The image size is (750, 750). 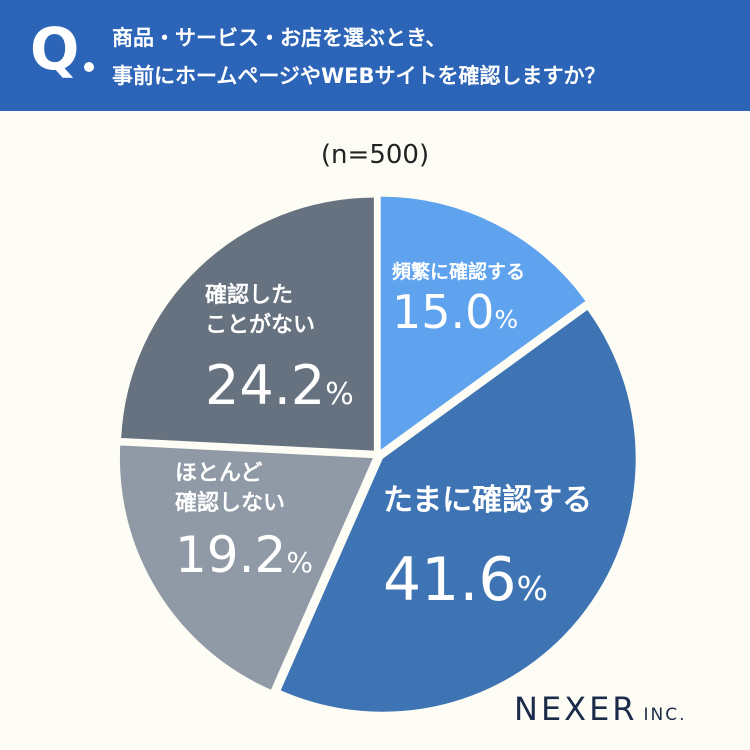 I want to click on slice-label-4: ことがない, so click(x=260, y=325).